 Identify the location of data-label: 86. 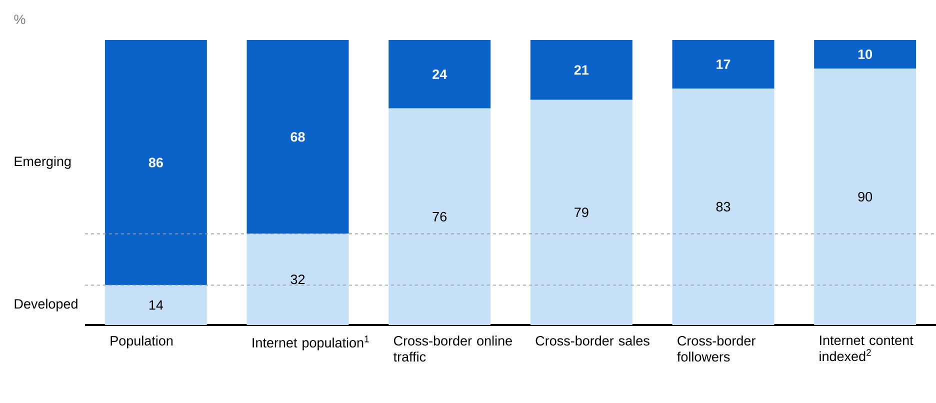
(155, 163).